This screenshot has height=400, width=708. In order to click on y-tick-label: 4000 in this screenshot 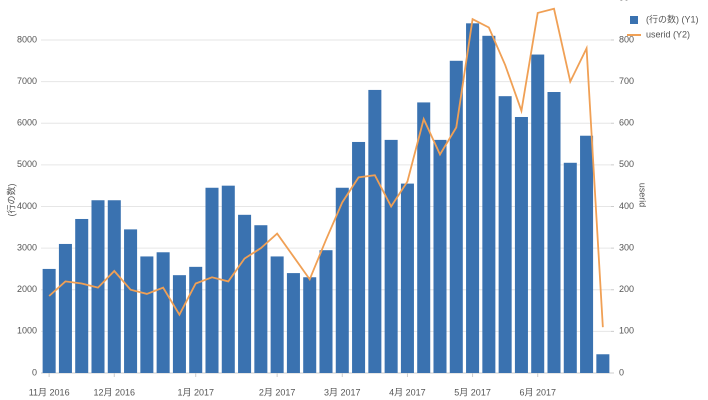, I will do `click(27, 206)`.